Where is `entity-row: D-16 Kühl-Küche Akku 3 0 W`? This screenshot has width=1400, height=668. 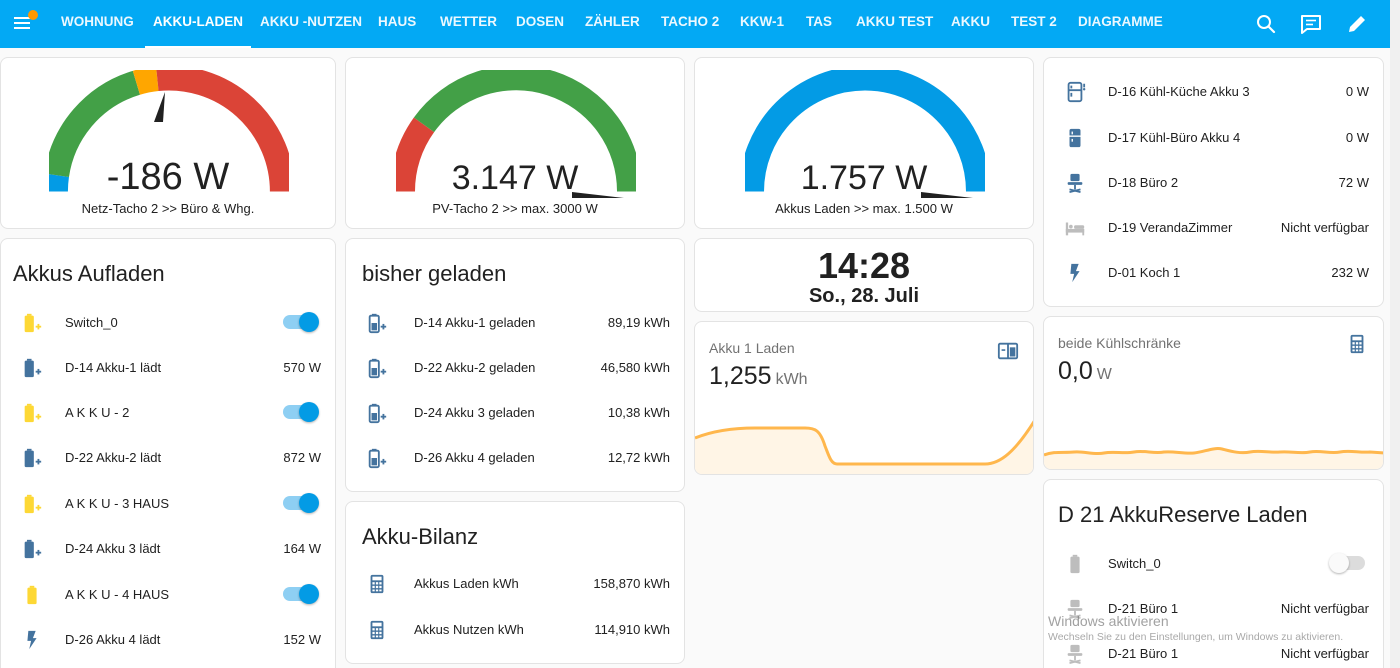 entity-row: D-16 Kühl-Küche Akku 3 0 W is located at coordinates (1213, 92).